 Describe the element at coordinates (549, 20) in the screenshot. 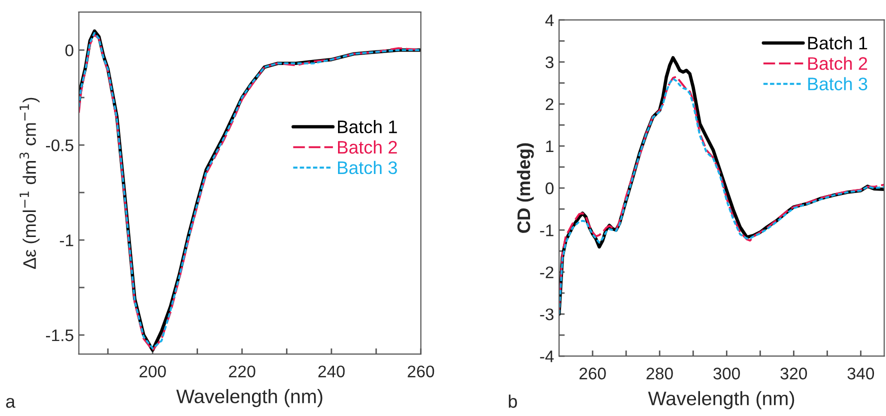

I see `y-tick-label: 4` at that location.